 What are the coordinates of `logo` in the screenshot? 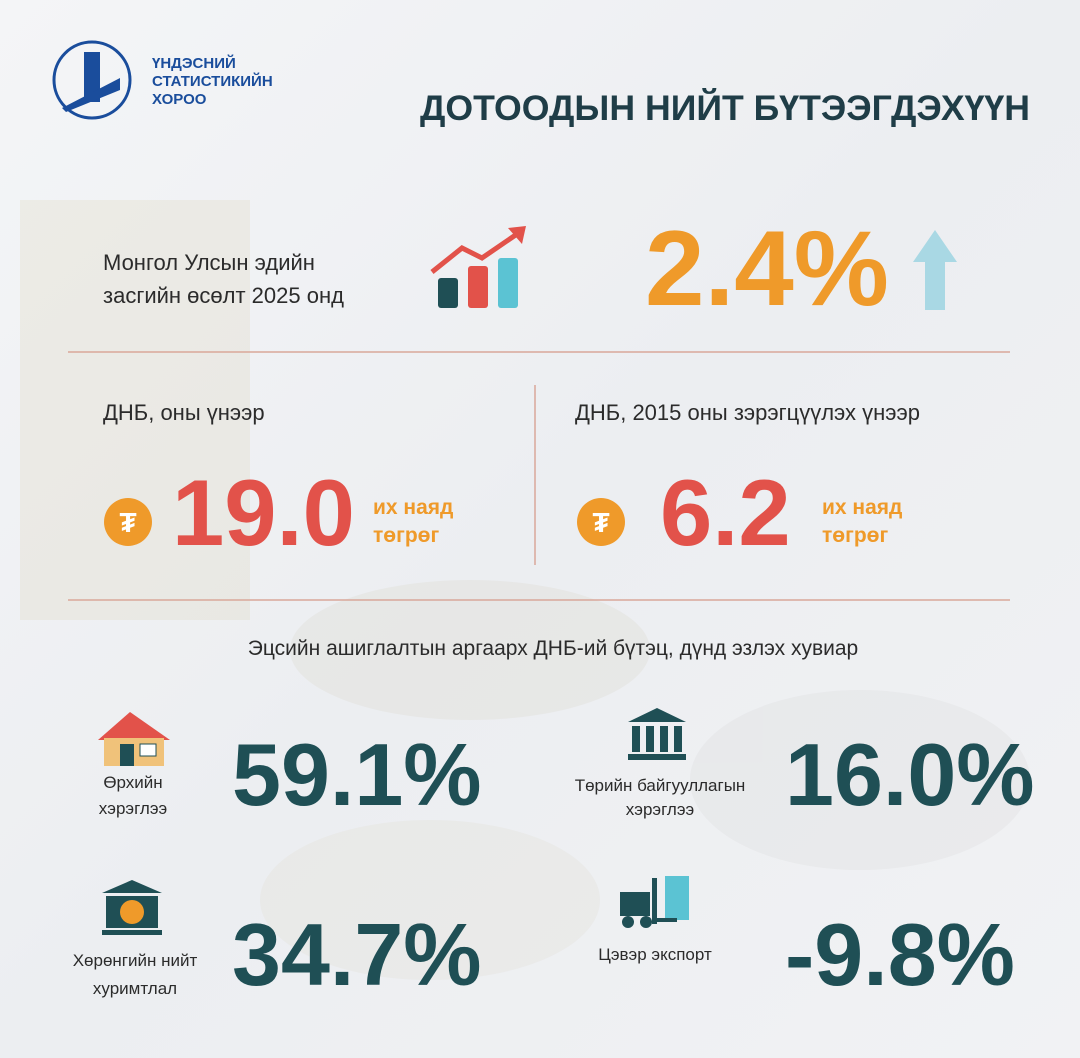 It's located at (92, 80).